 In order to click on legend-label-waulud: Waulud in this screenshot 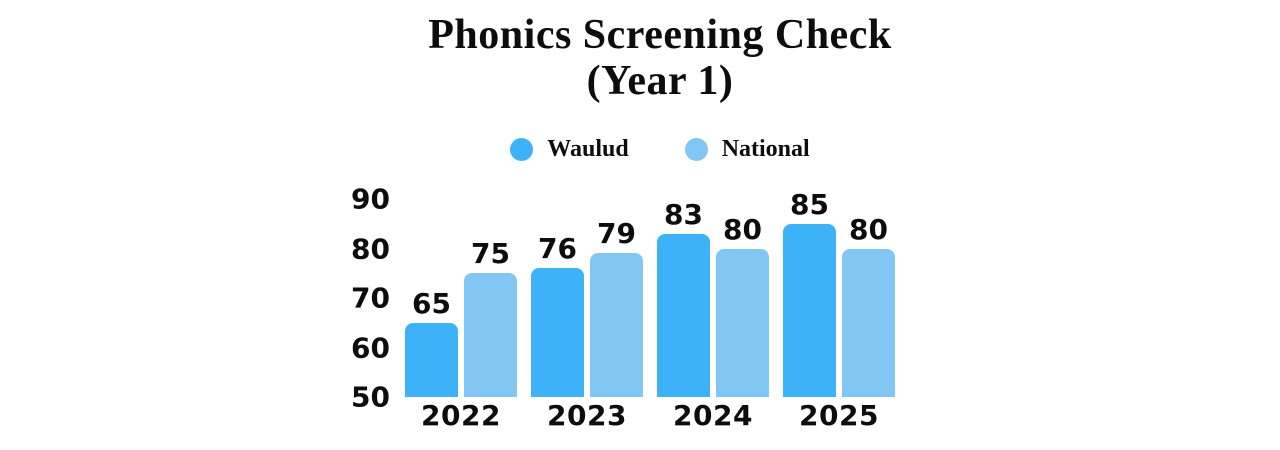, I will do `click(588, 149)`.